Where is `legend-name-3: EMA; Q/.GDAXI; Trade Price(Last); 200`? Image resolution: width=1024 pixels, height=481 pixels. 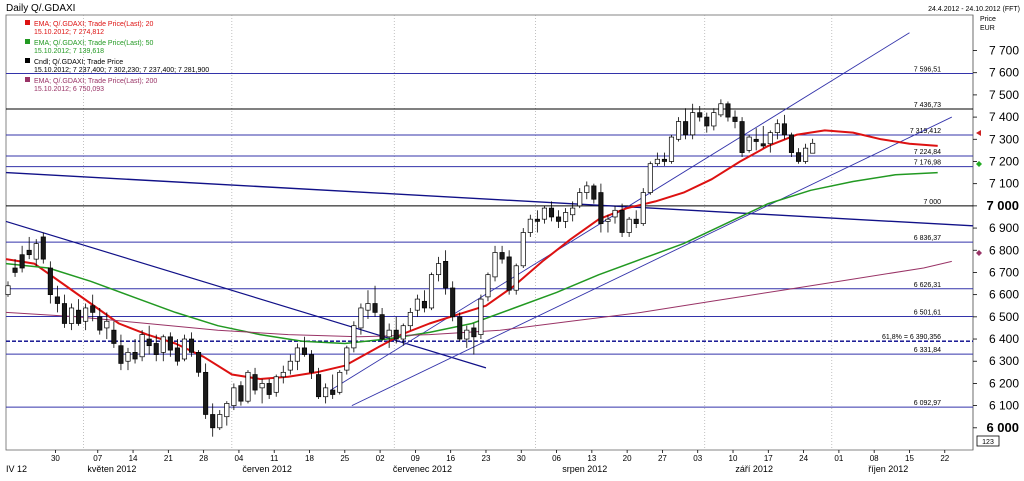 legend-name-3: EMA; Q/.GDAXI; Trade Price(Last); 200 is located at coordinates (95, 81).